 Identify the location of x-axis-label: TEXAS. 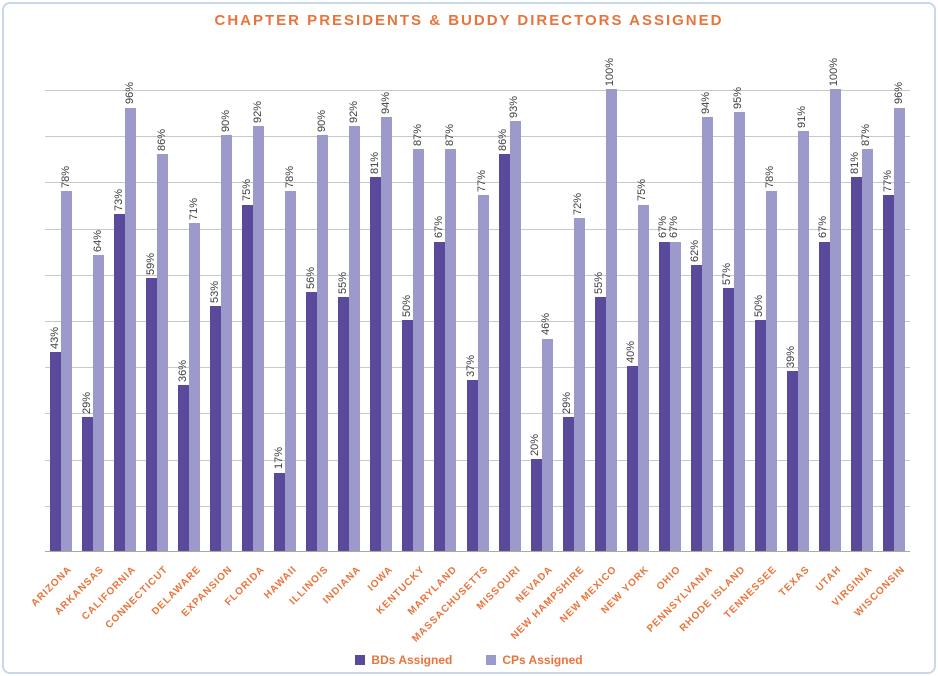
(794, 581).